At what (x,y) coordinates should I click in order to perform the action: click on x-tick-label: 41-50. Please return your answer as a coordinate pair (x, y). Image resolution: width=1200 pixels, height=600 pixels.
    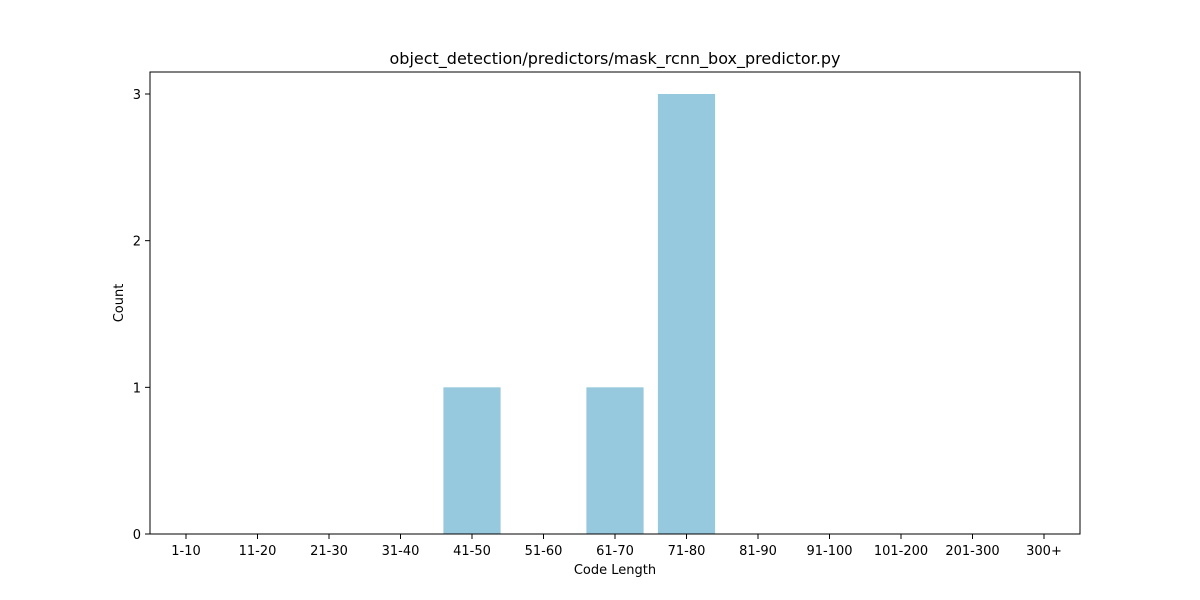
    Looking at the image, I should click on (472, 551).